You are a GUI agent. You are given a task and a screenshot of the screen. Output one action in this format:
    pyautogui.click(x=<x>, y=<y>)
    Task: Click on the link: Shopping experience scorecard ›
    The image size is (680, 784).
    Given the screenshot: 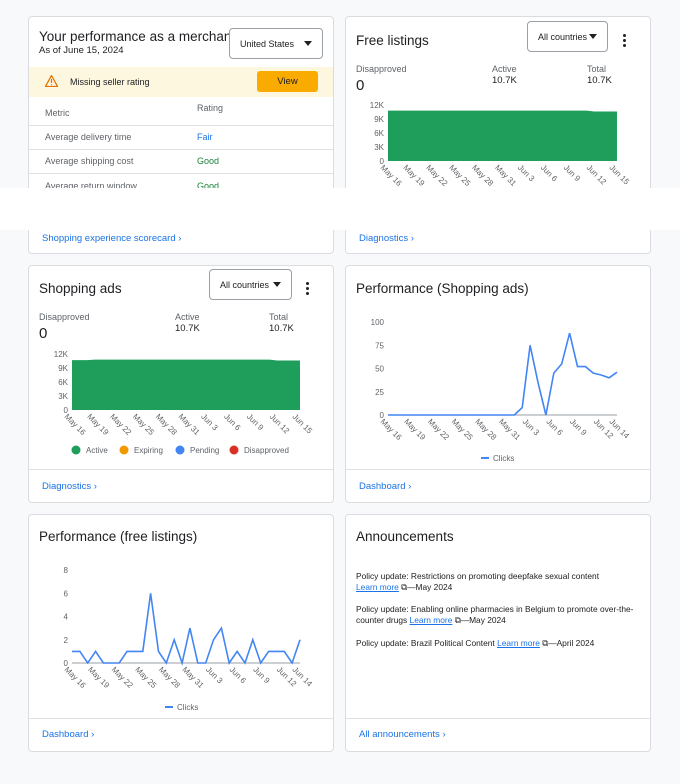 What is the action you would take?
    pyautogui.click(x=112, y=238)
    